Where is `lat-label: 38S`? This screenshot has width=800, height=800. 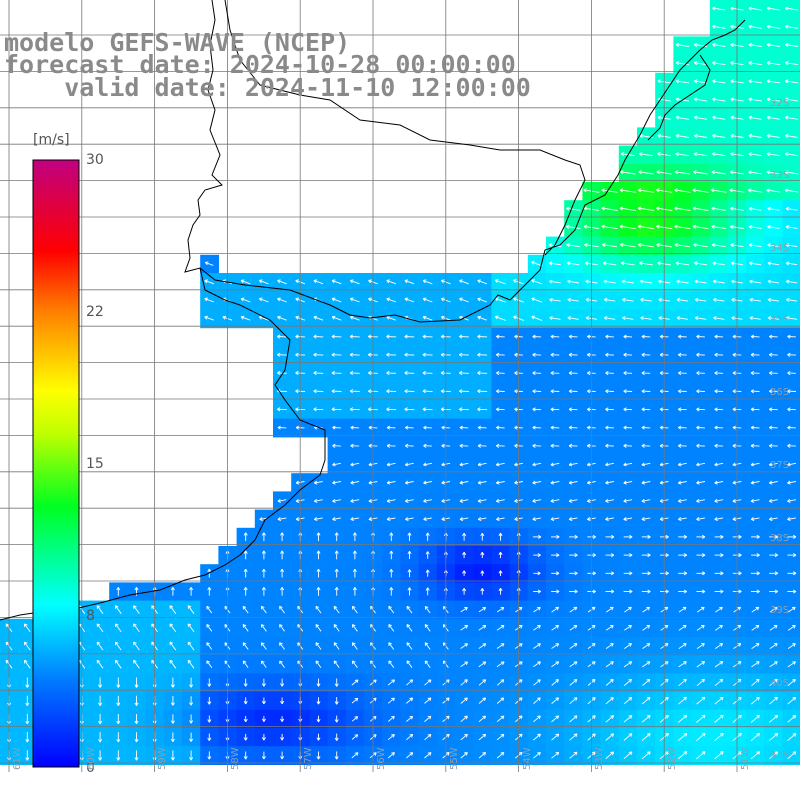
lat-label: 38S is located at coordinates (780, 538).